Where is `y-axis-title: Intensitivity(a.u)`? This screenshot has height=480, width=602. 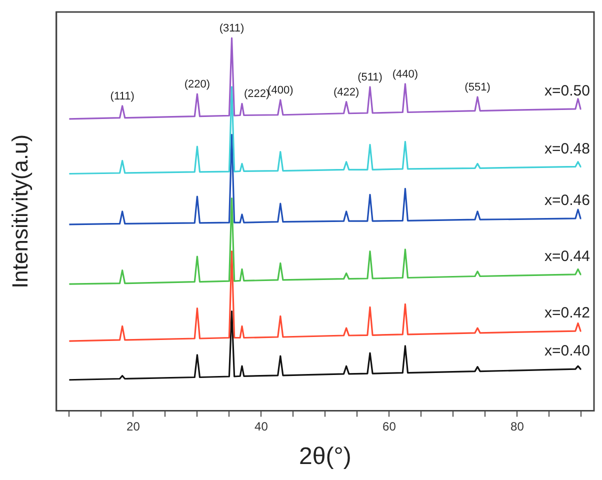
y-axis-title: Intensitivity(a.u) is located at coordinates (19, 211).